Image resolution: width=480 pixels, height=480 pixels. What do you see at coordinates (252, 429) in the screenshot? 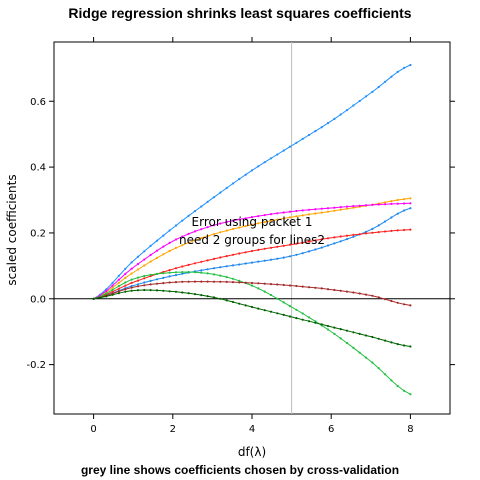
I see `x-tick-label: 4` at bounding box center [252, 429].